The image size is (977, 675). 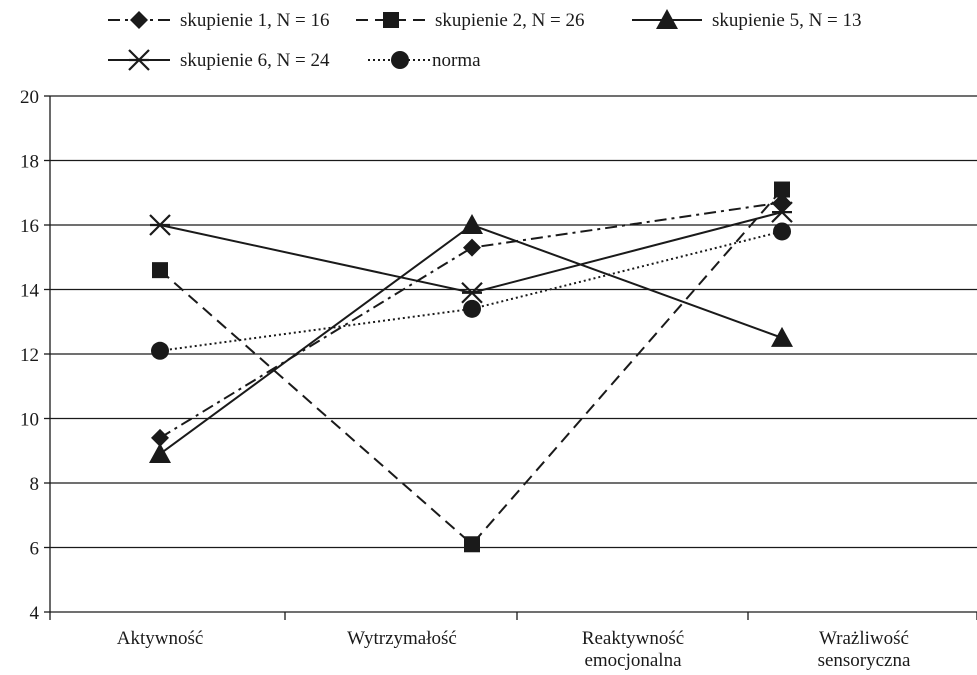 What do you see at coordinates (29, 226) in the screenshot?
I see `y-tick-label: 16` at bounding box center [29, 226].